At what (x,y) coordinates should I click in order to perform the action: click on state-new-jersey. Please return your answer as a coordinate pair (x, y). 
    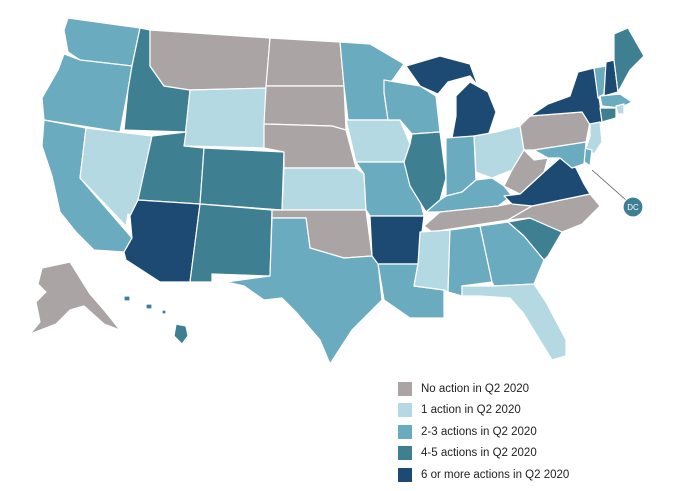
    Looking at the image, I should click on (594, 138).